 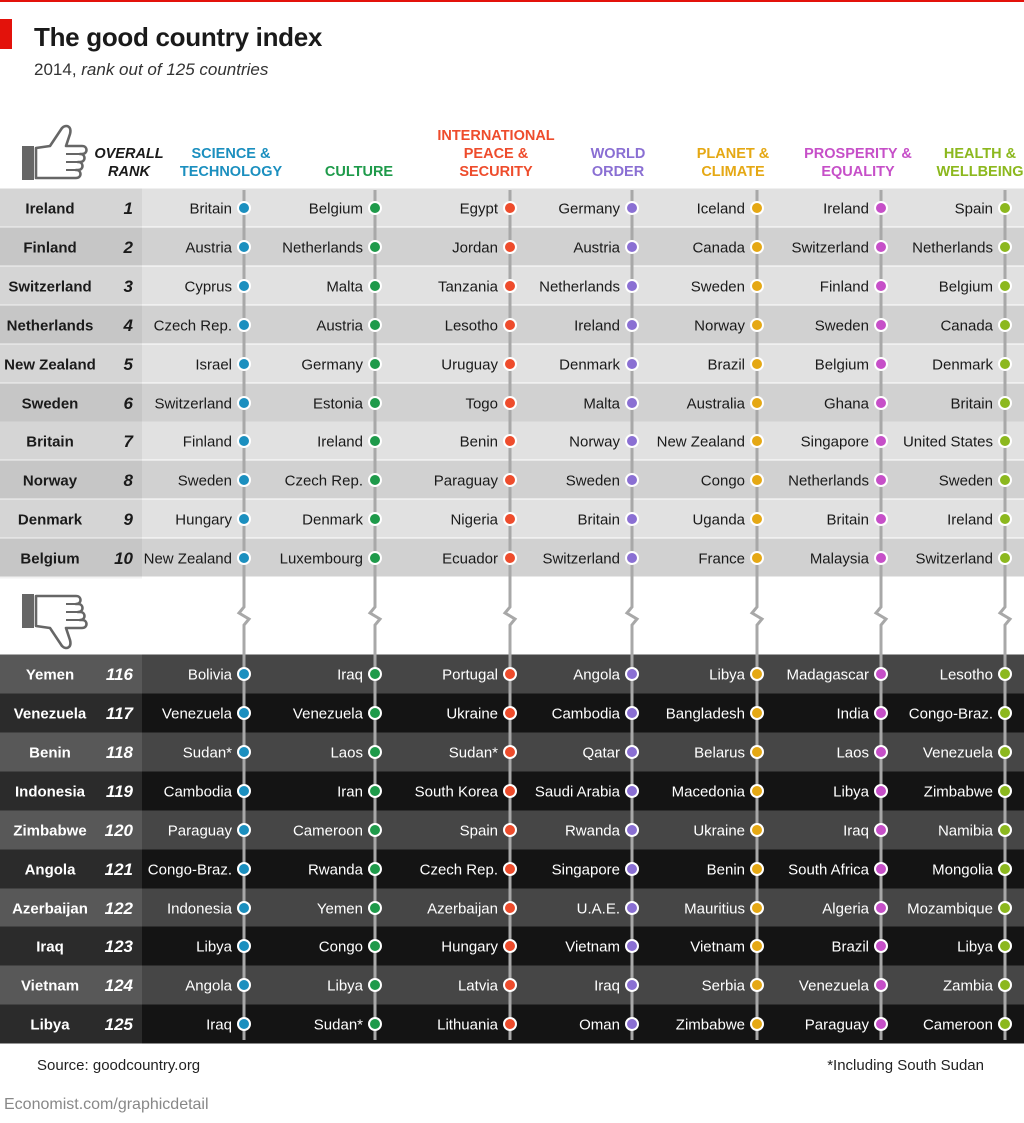 I want to click on chart-title: The good country index, so click(x=178, y=37).